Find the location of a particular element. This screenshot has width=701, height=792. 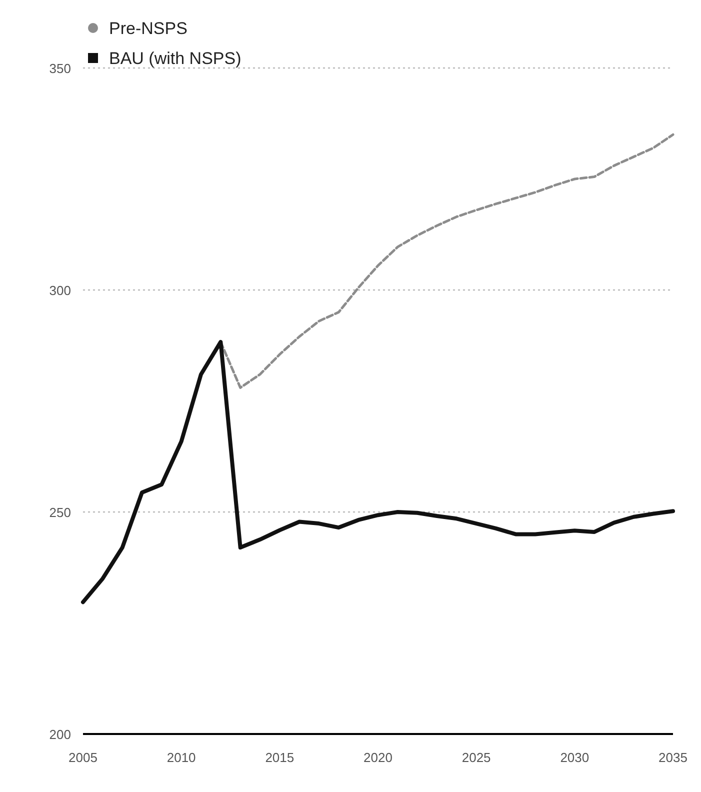

y-tick-label: 300 is located at coordinates (60, 290).